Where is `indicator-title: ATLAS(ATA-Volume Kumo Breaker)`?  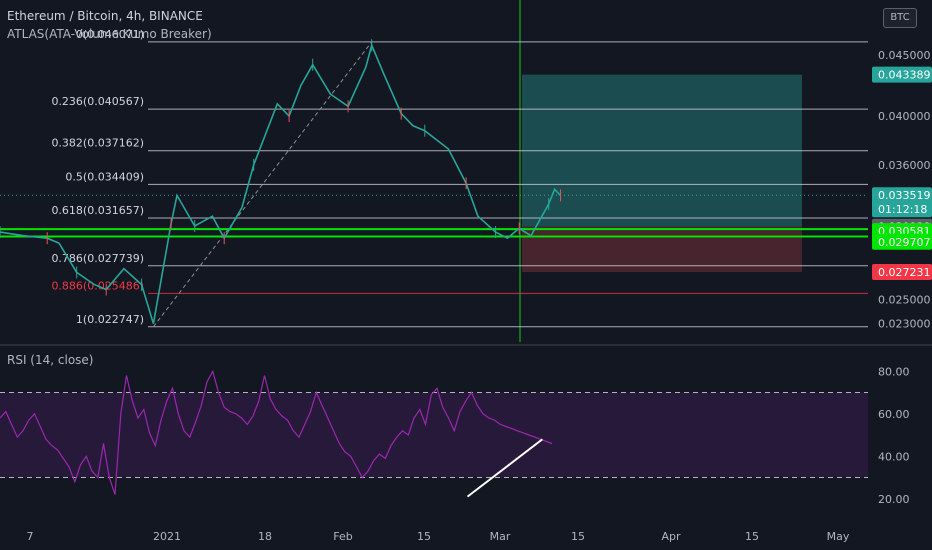
indicator-title: ATLAS(ATA-Volume Kumo Breaker) is located at coordinates (109, 34).